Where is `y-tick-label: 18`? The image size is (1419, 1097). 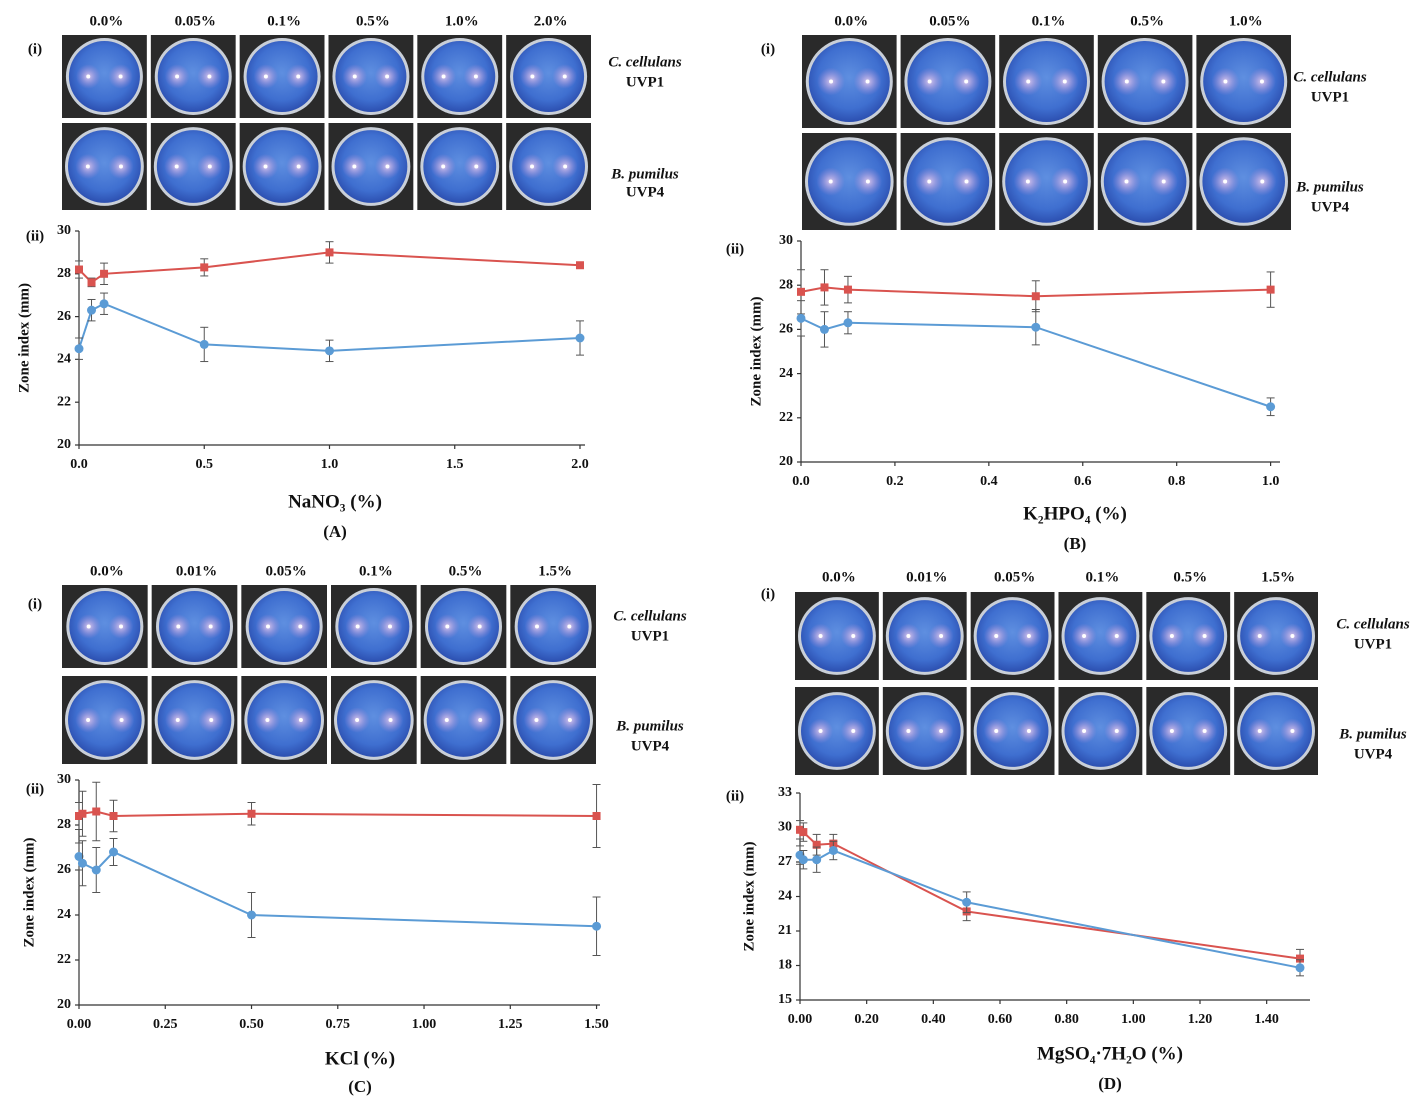 y-tick-label: 18 is located at coordinates (785, 965).